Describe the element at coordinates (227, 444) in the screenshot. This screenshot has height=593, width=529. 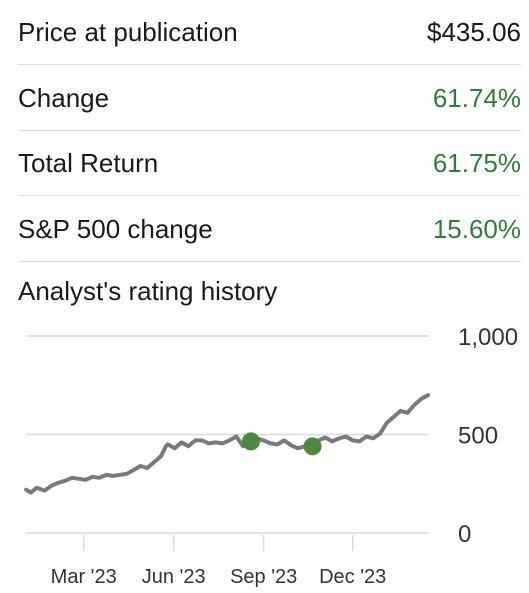
I see `price-line` at that location.